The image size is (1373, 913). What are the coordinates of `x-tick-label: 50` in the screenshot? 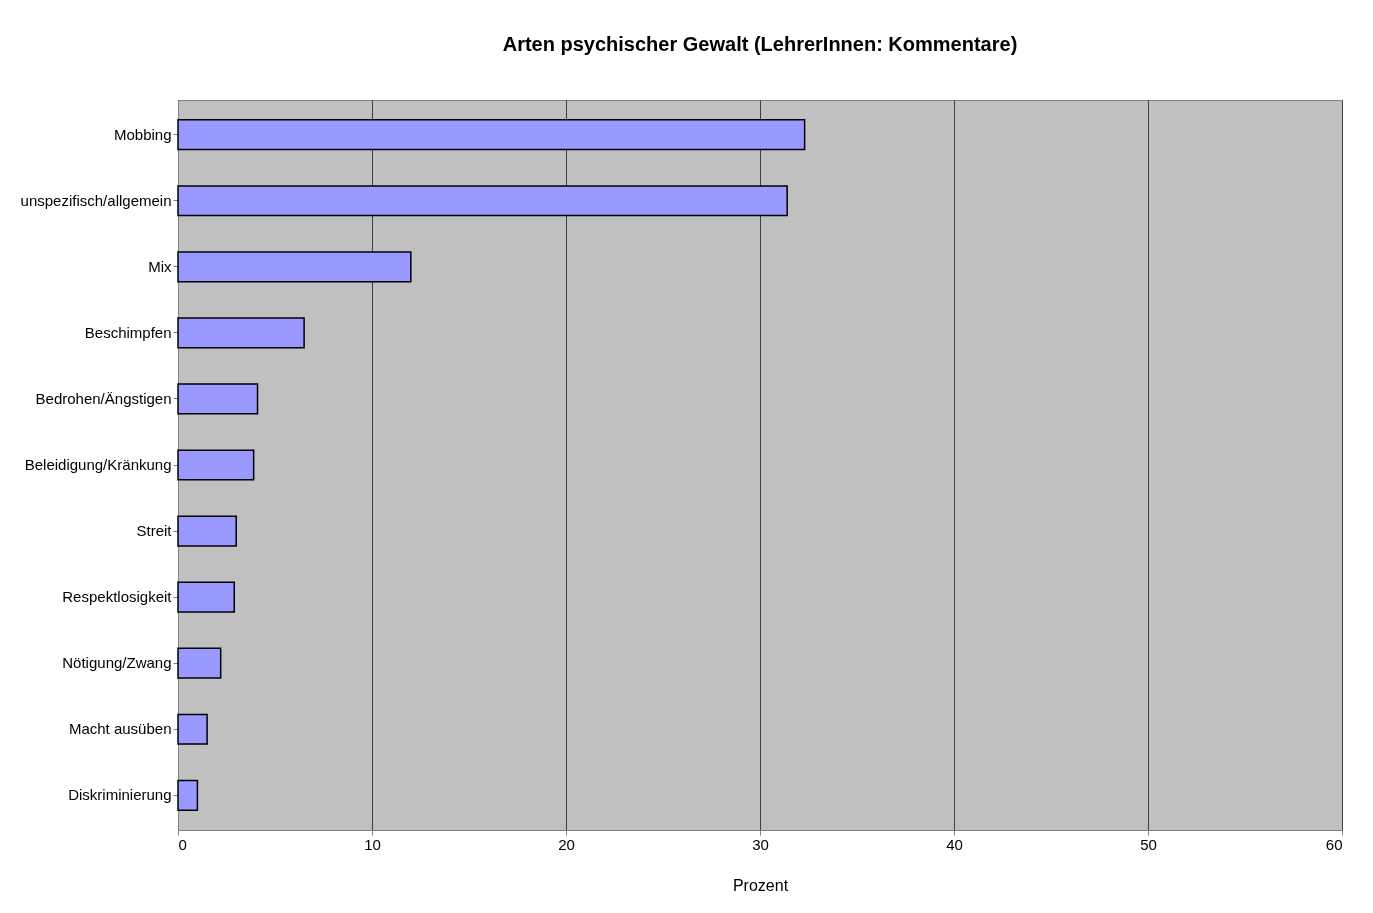 It's located at (1148, 844).